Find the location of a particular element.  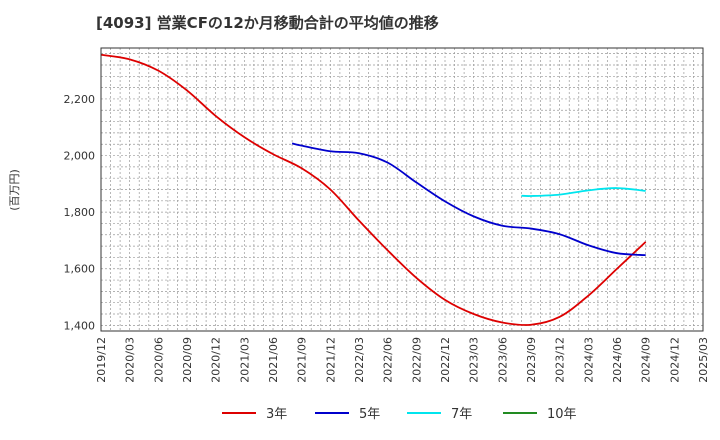

y-tick-label: 2,200 is located at coordinates (80, 99).